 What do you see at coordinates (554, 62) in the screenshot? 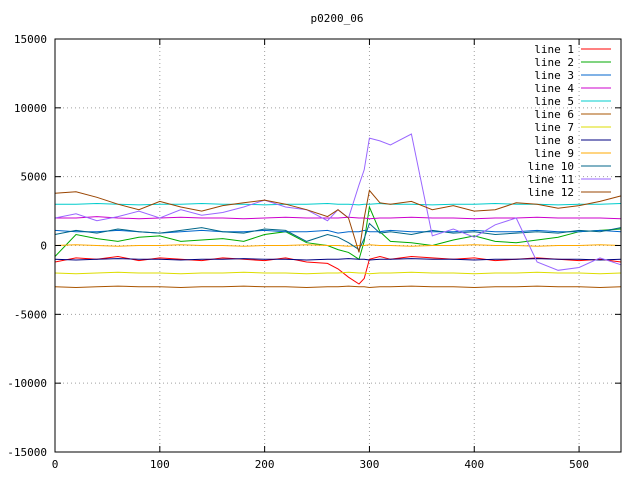
I see `legend-label: line 2` at bounding box center [554, 62].